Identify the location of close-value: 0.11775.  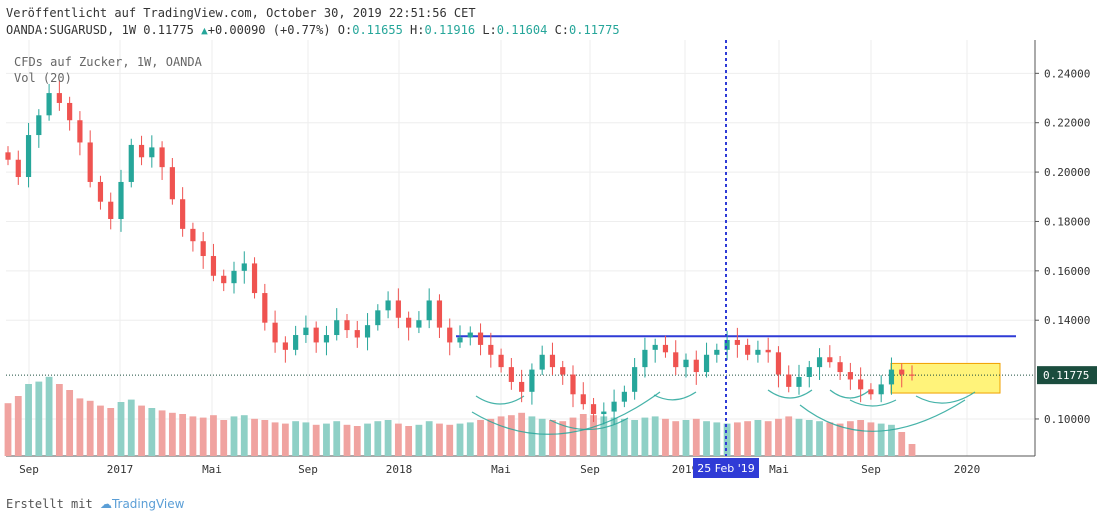
(594, 30).